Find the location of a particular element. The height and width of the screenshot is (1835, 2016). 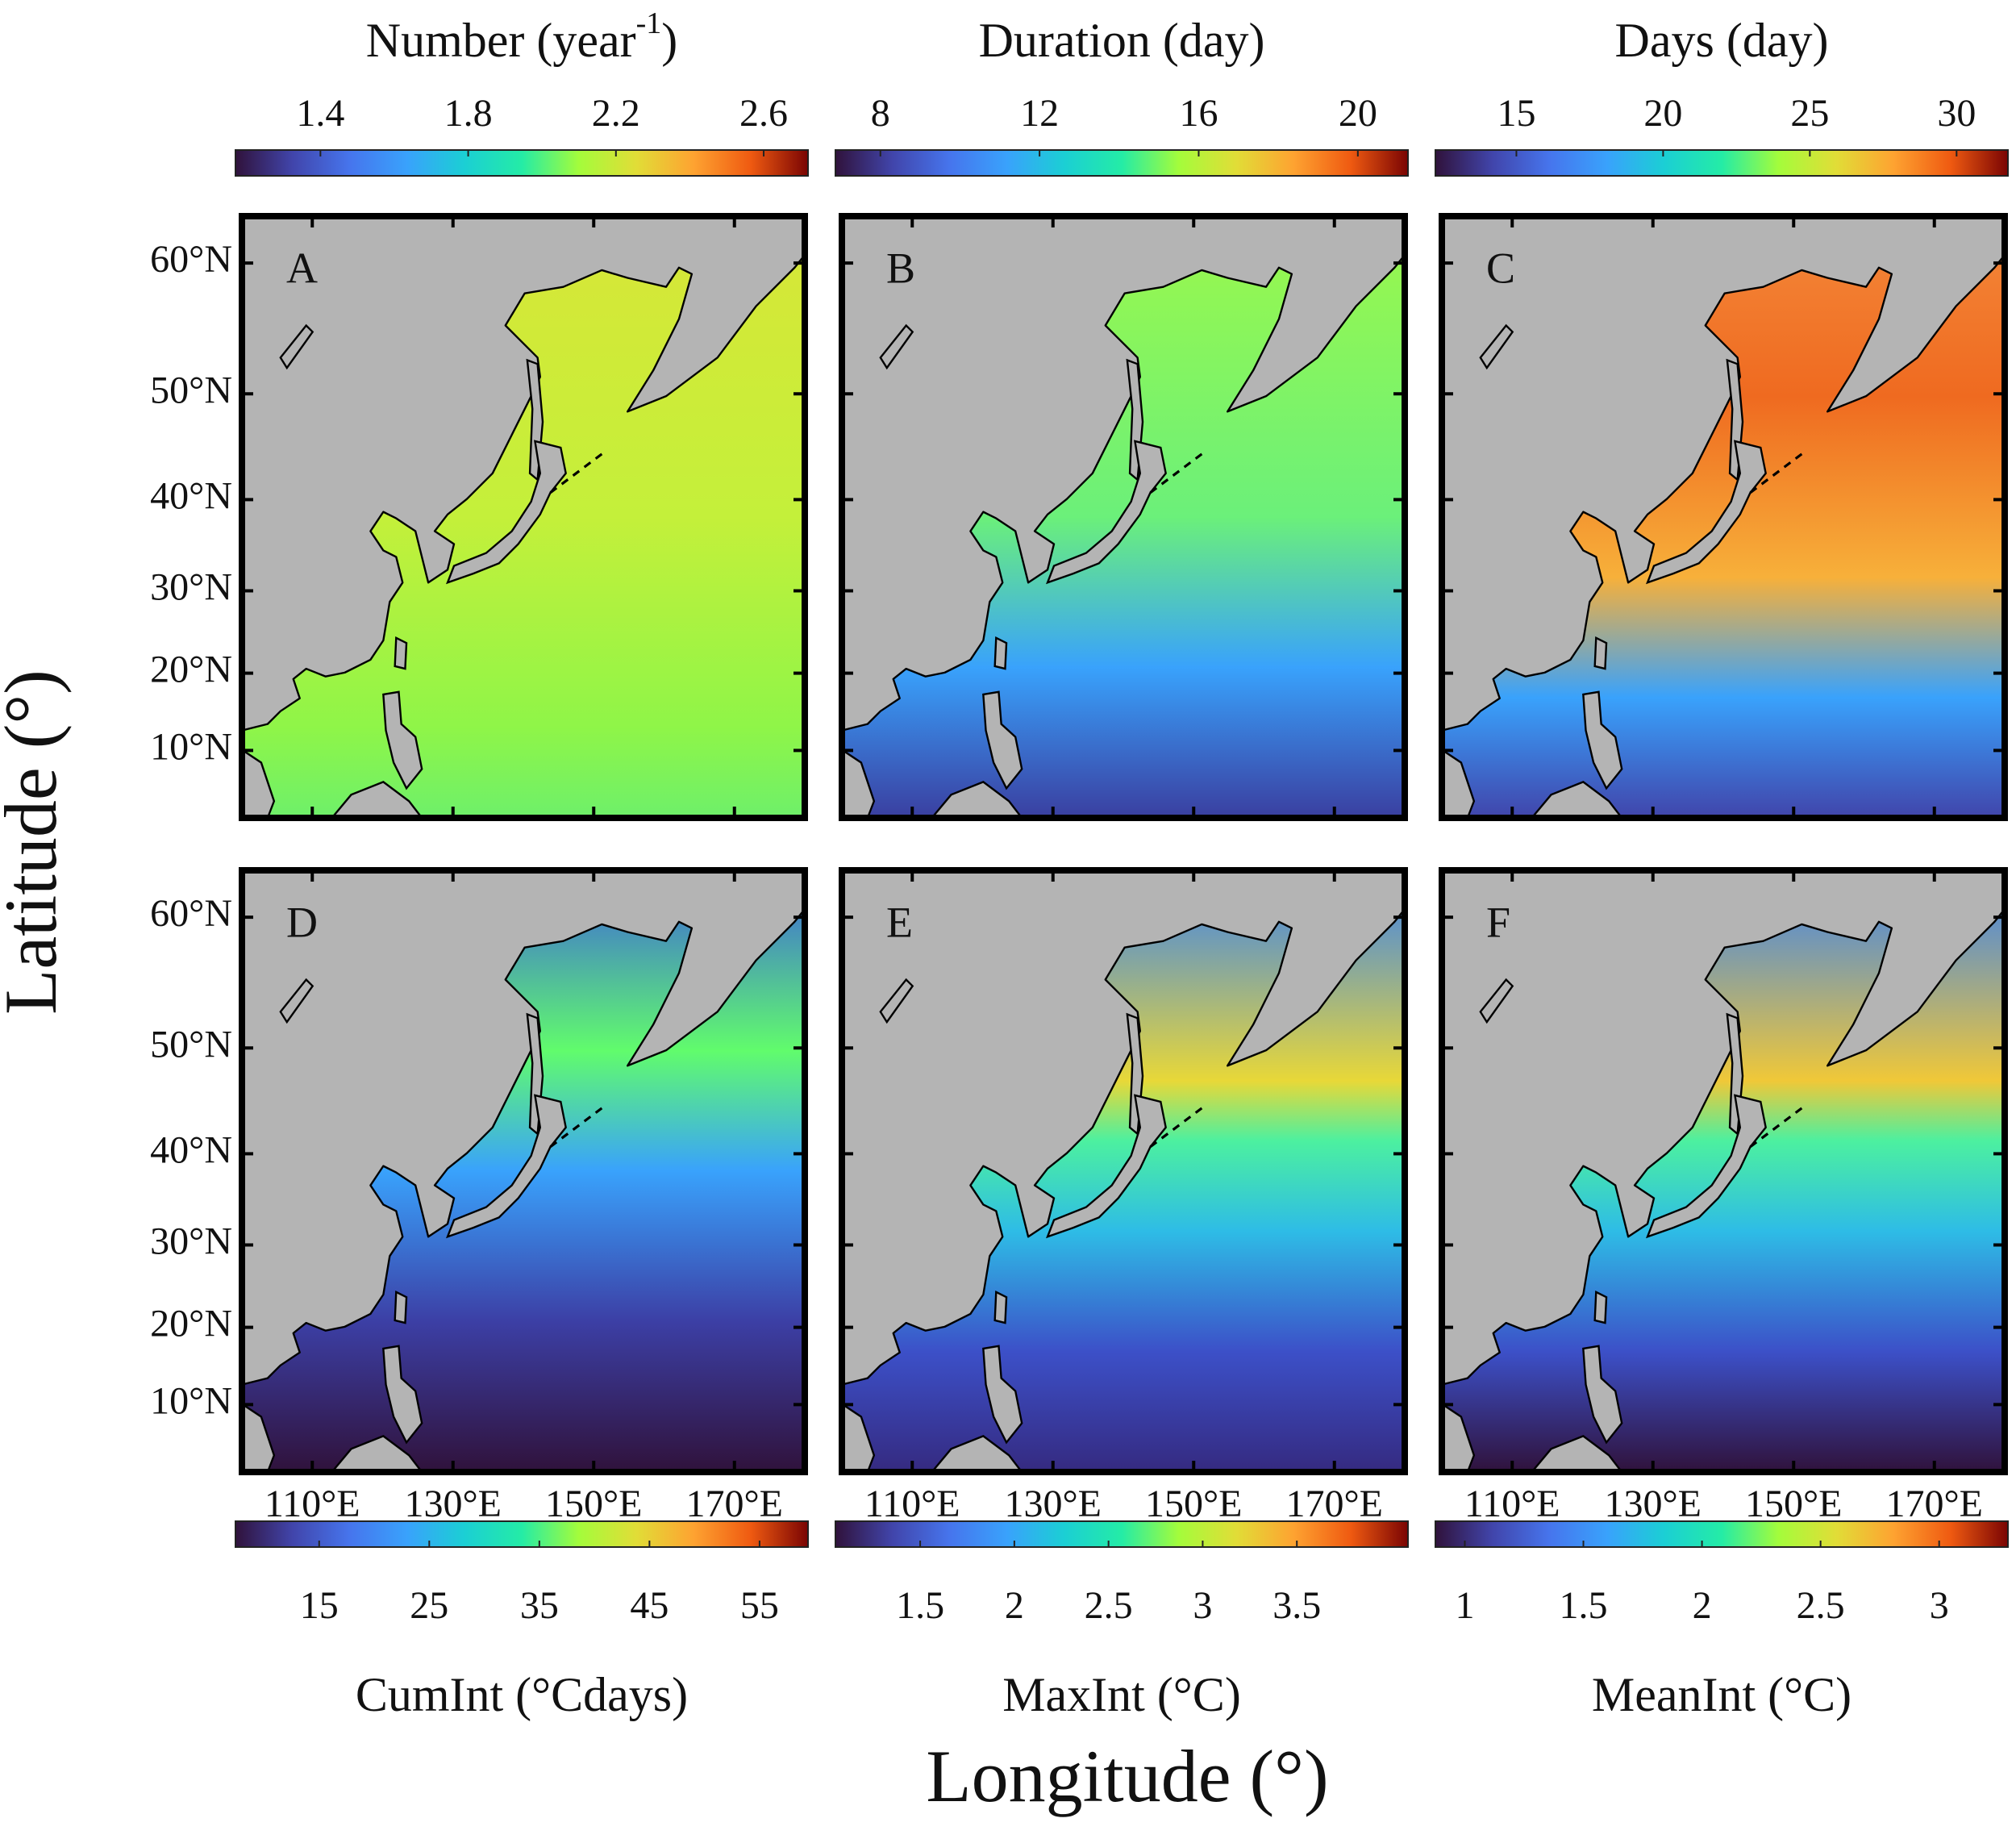

colorbar-tick-label: 1.8 is located at coordinates (468, 113).